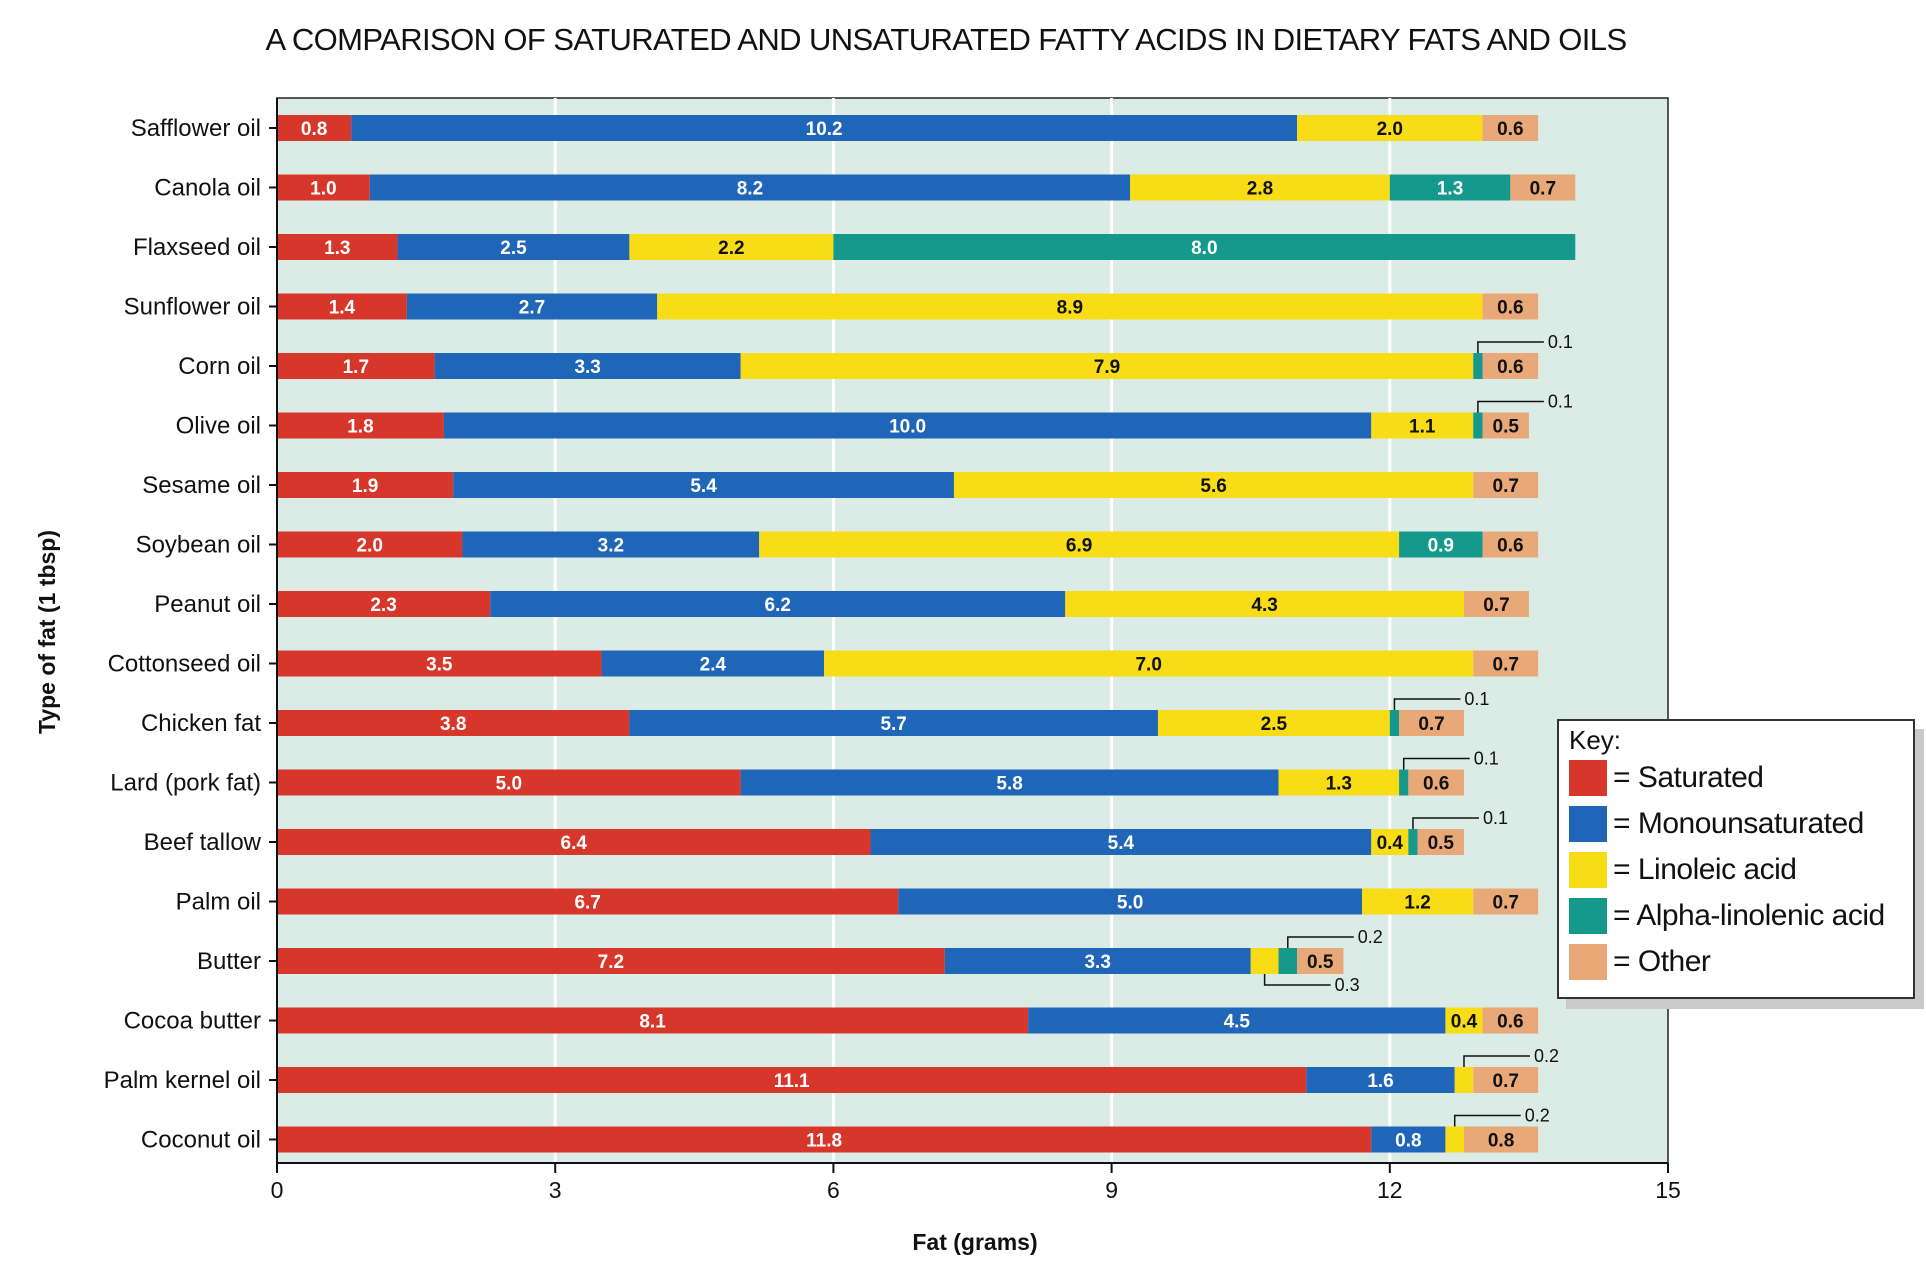 The image size is (1926, 1266). Describe the element at coordinates (192, 1021) in the screenshot. I see `category-label-cocoa-butter: Cocoa butter` at that location.